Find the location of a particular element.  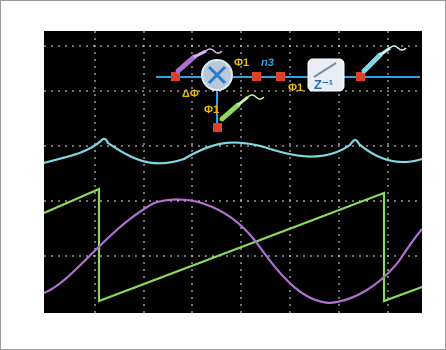

probe-input-icon is located at coordinates (199, 61).